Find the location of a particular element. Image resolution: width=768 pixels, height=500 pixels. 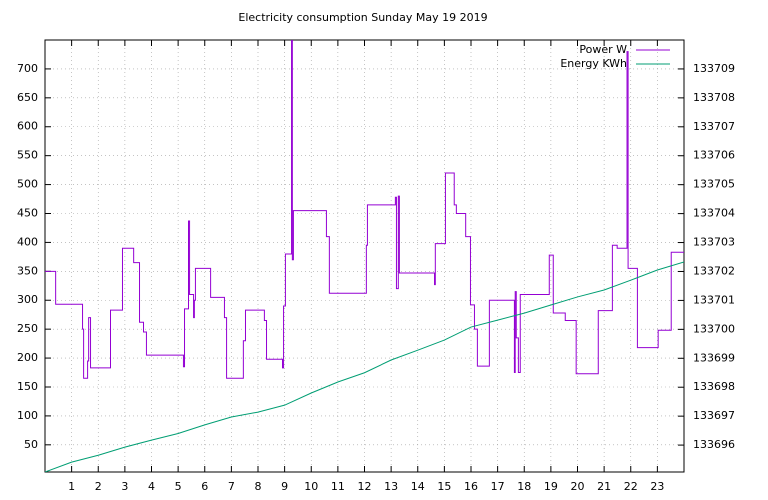

y2-tick-label: 133699 is located at coordinates (714, 357).